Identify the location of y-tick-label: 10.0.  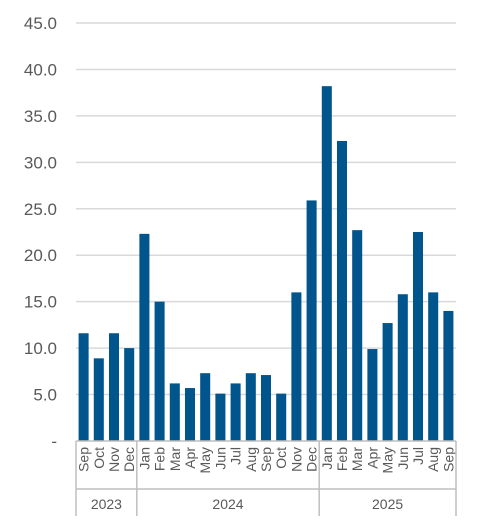
(40, 348).